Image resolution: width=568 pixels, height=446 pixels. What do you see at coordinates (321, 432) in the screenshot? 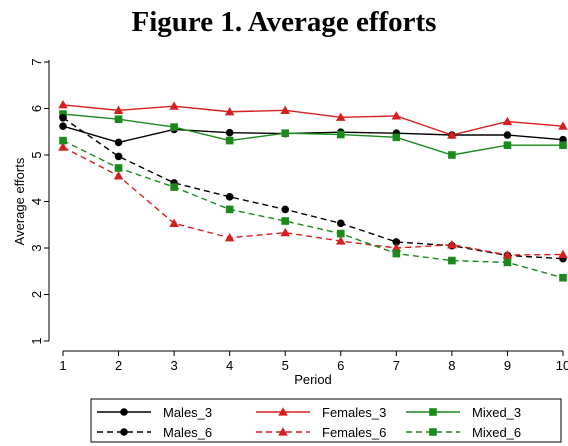
I see `legend-item-females-6: Females_6` at bounding box center [321, 432].